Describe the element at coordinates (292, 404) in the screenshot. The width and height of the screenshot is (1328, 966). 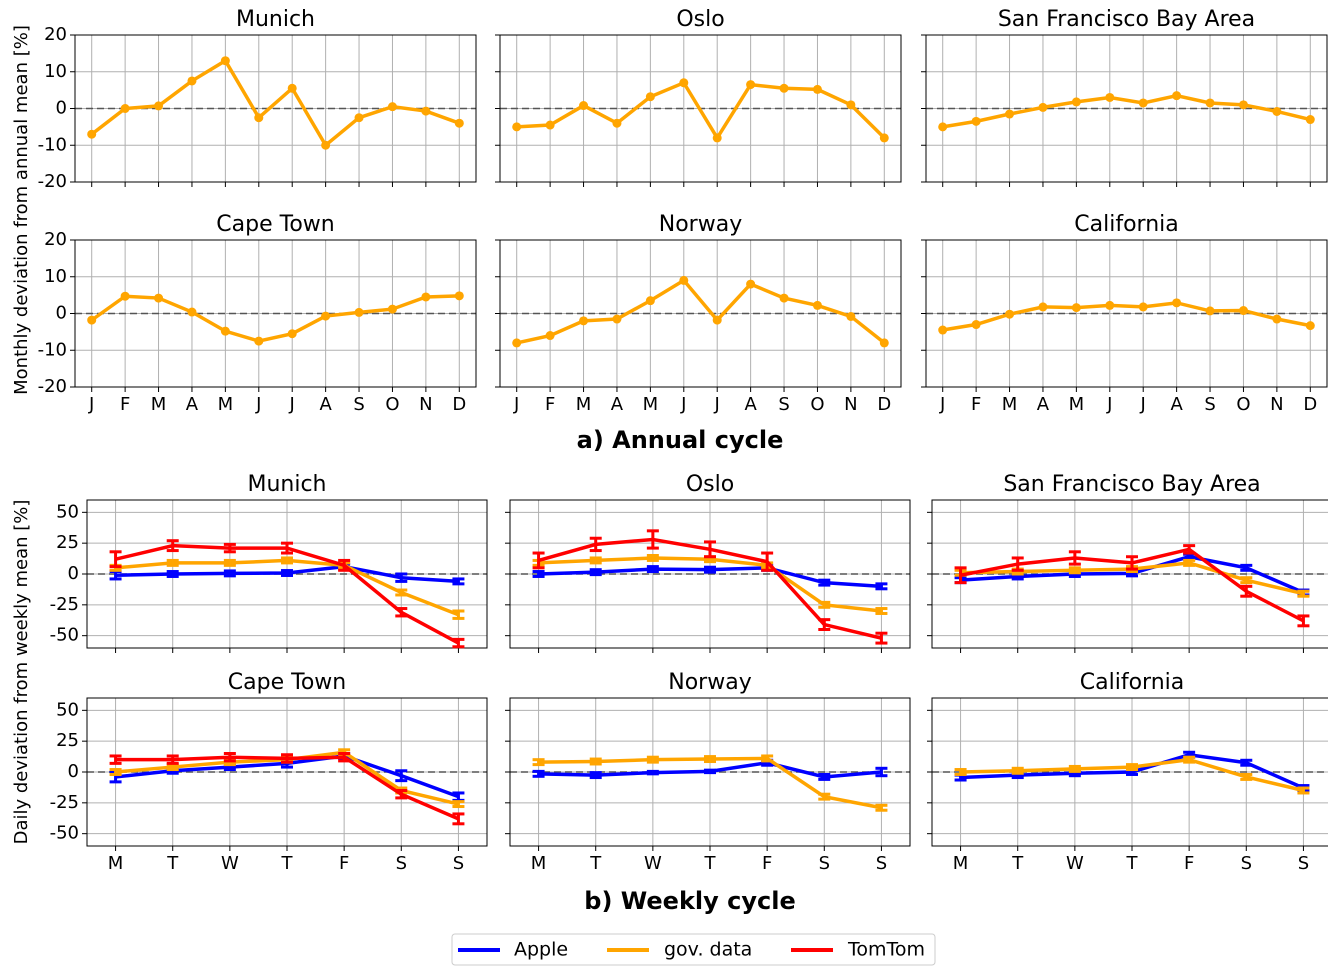
I see `x-tick-label: J` at that location.